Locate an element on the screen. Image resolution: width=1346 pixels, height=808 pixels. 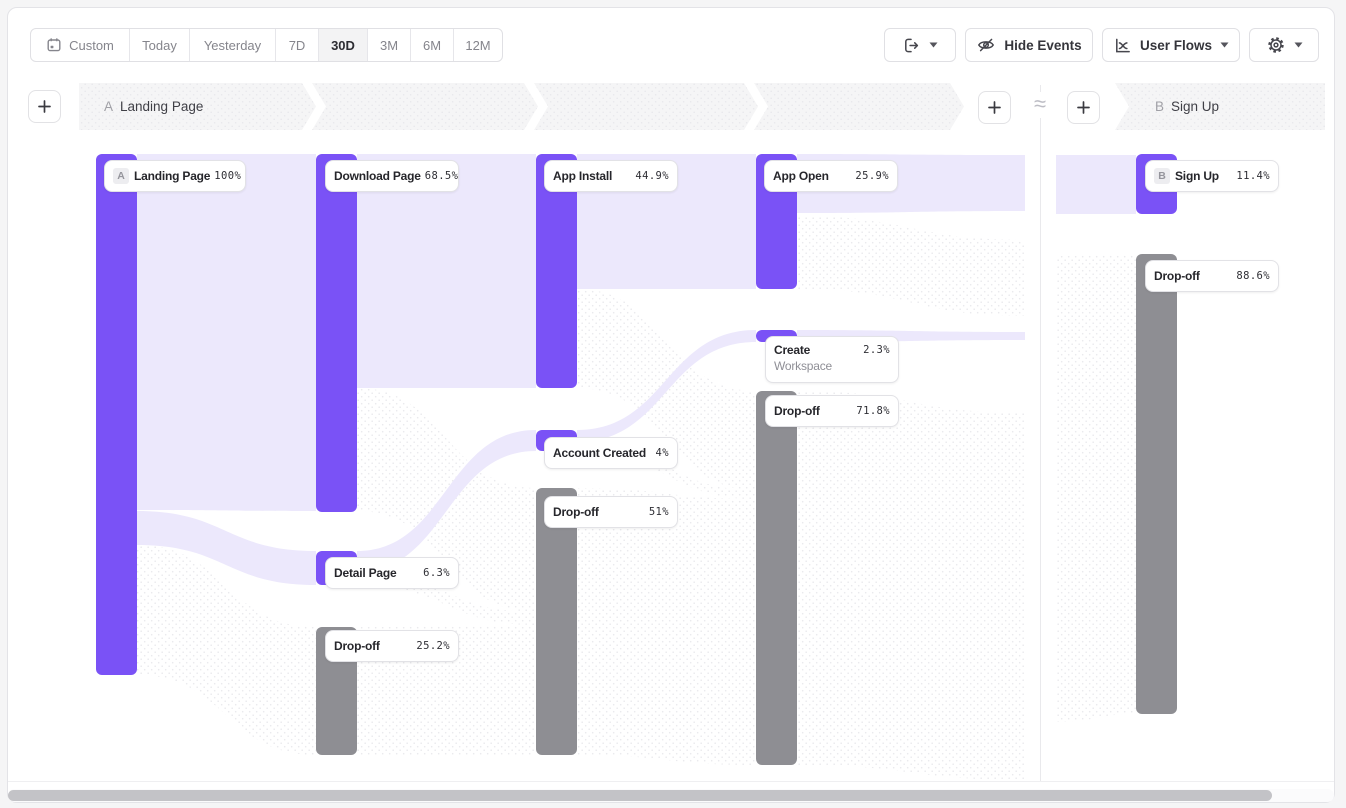
approx-symbol: ≈ is located at coordinates (1040, 105).